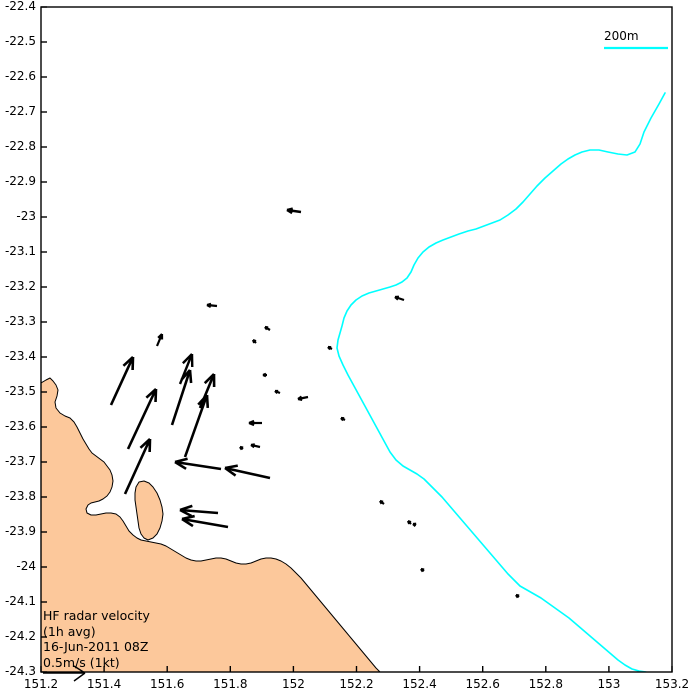 The width and height of the screenshot is (700, 700). Describe the element at coordinates (81, 662) in the screenshot. I see `annotation-line-scale: 0.5m/s (1kt)` at that location.